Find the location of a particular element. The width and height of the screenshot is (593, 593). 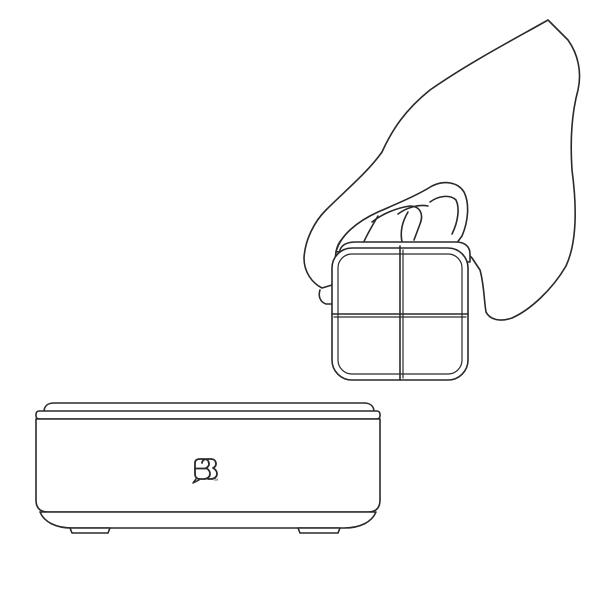

hub-logo-icon is located at coordinates (205, 471).